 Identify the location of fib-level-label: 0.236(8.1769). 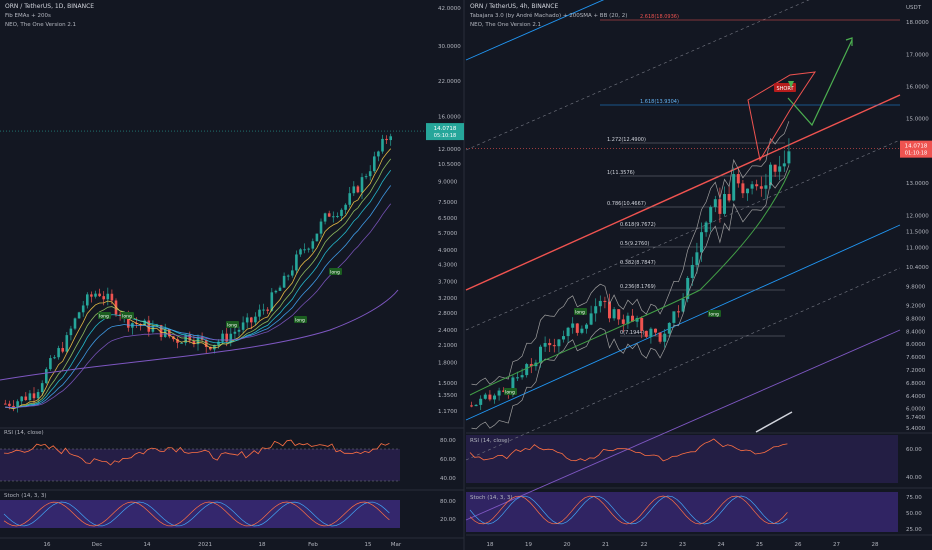
(638, 287).